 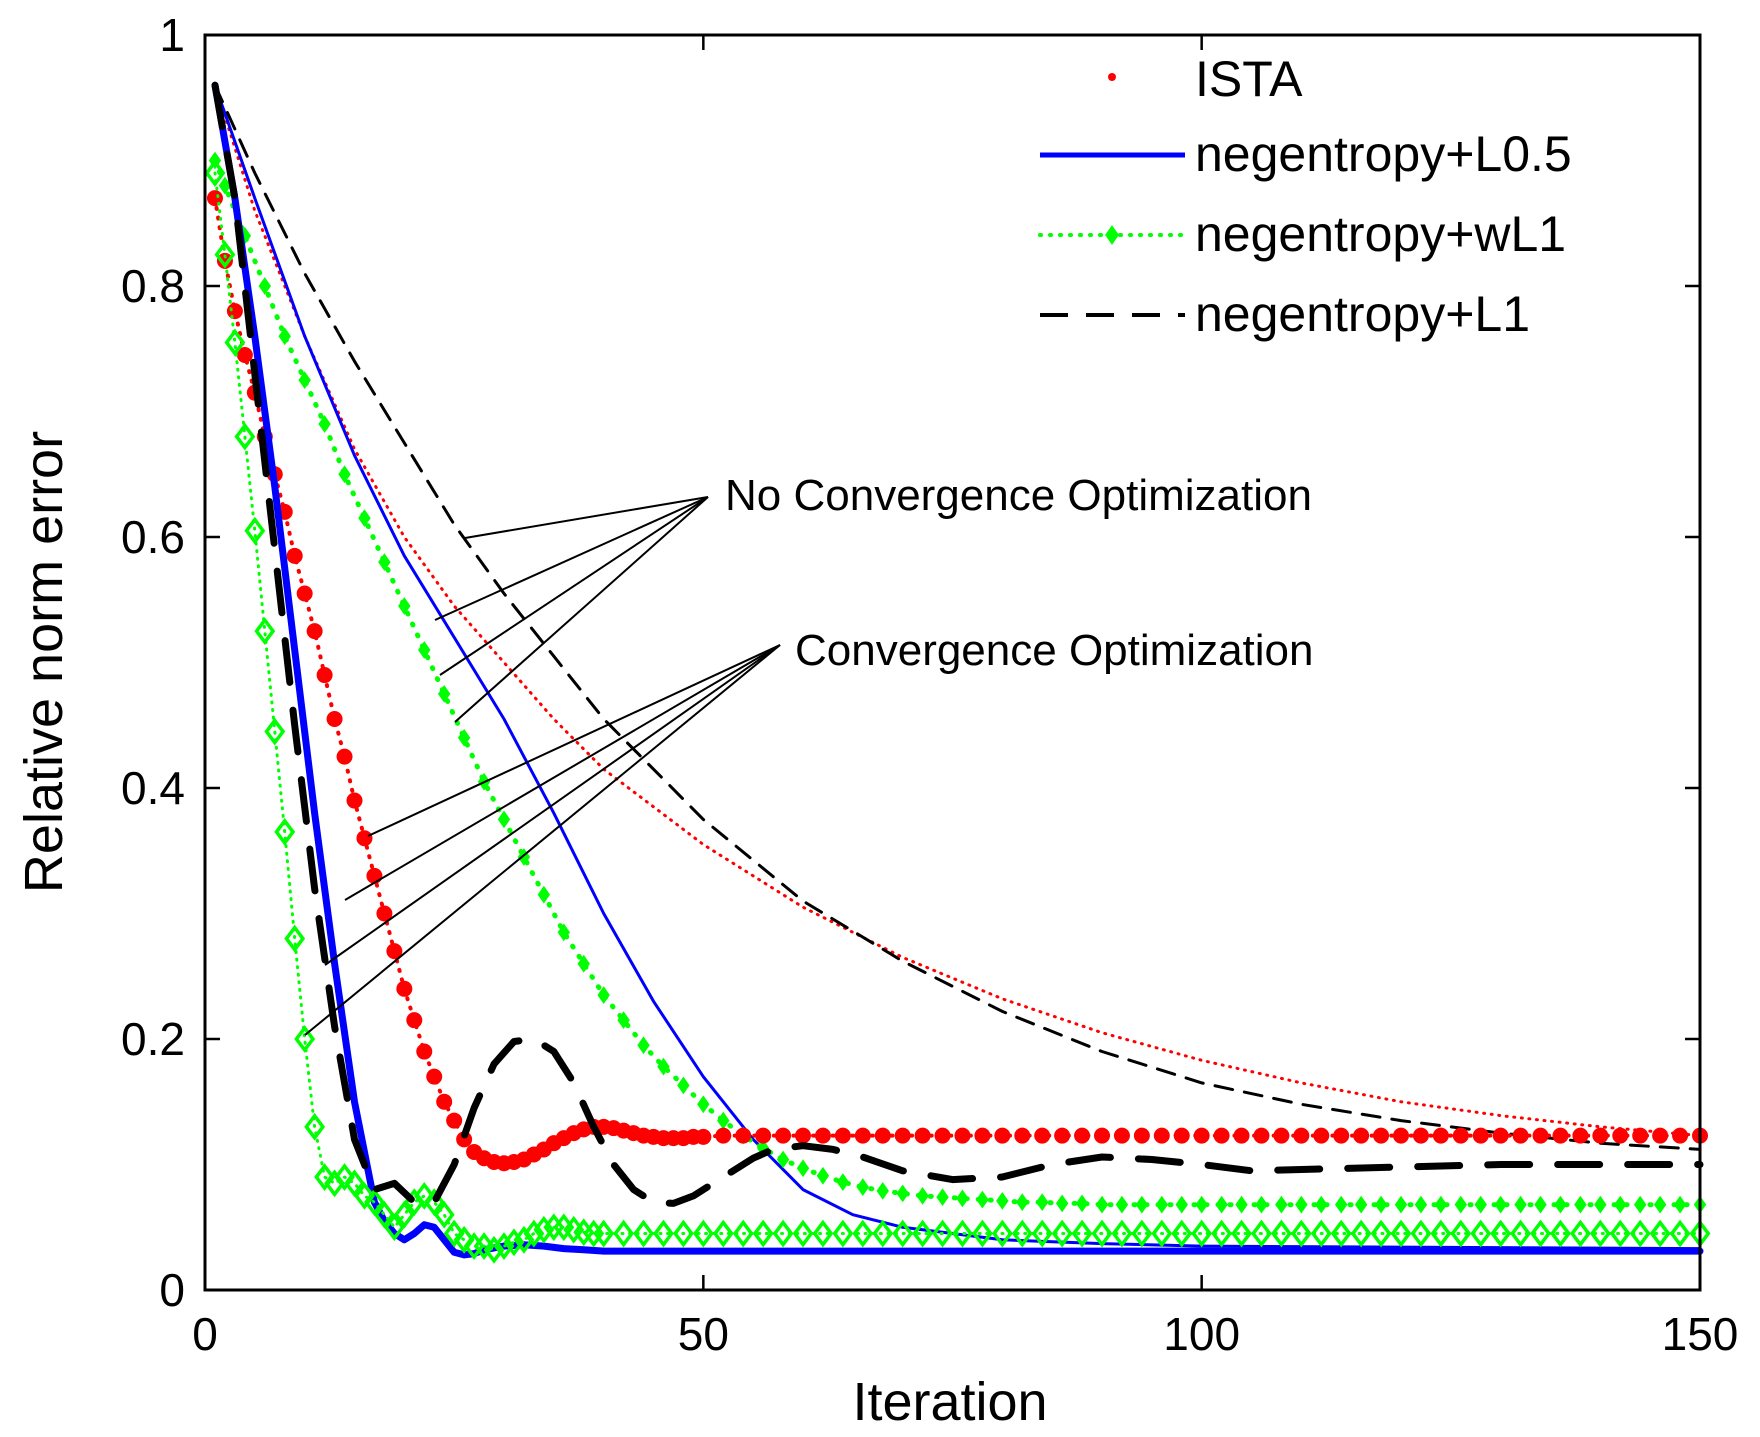 What do you see at coordinates (153, 537) in the screenshot?
I see `y-tick-label: 0.6` at bounding box center [153, 537].